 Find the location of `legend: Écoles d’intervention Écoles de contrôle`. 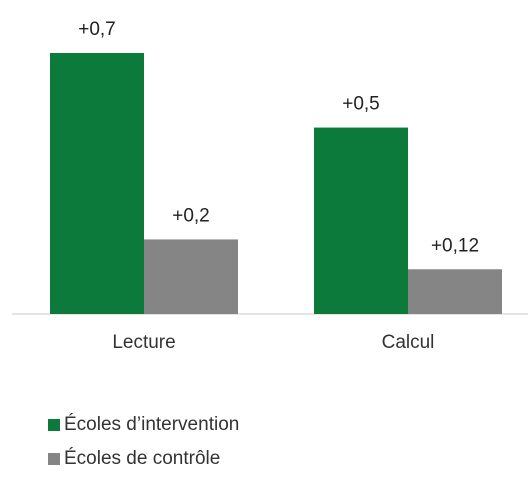

legend: Écoles d’intervention Écoles de contrôle is located at coordinates (143, 444).